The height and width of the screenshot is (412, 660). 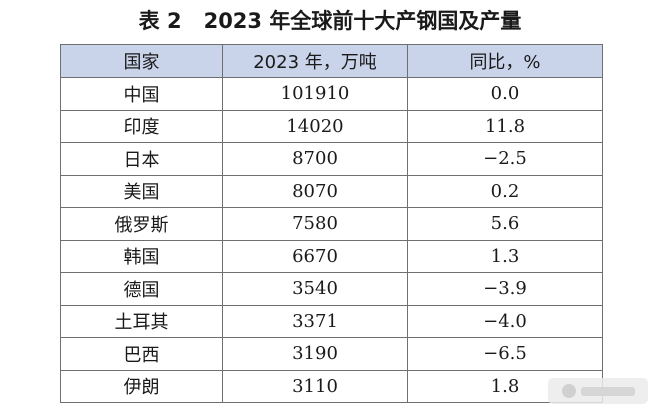 I want to click on output-cell: 7580, so click(x=315, y=224).